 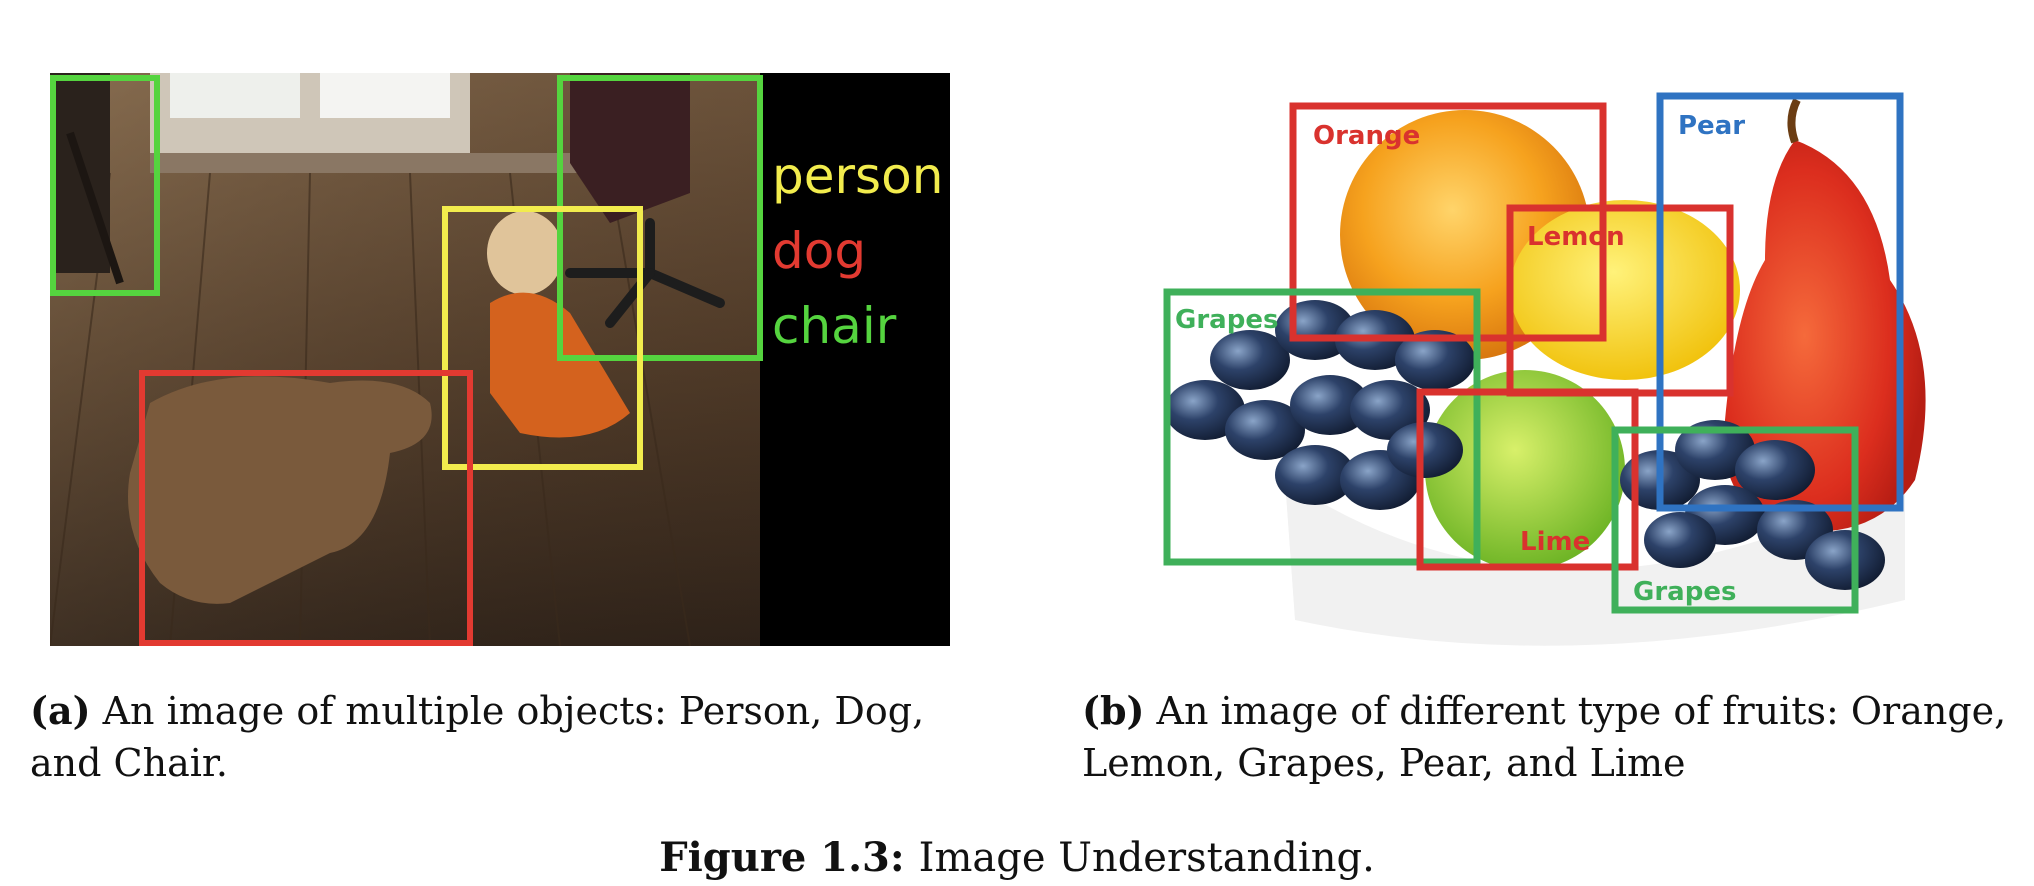 I want to click on legend-person: person, so click(x=857, y=176).